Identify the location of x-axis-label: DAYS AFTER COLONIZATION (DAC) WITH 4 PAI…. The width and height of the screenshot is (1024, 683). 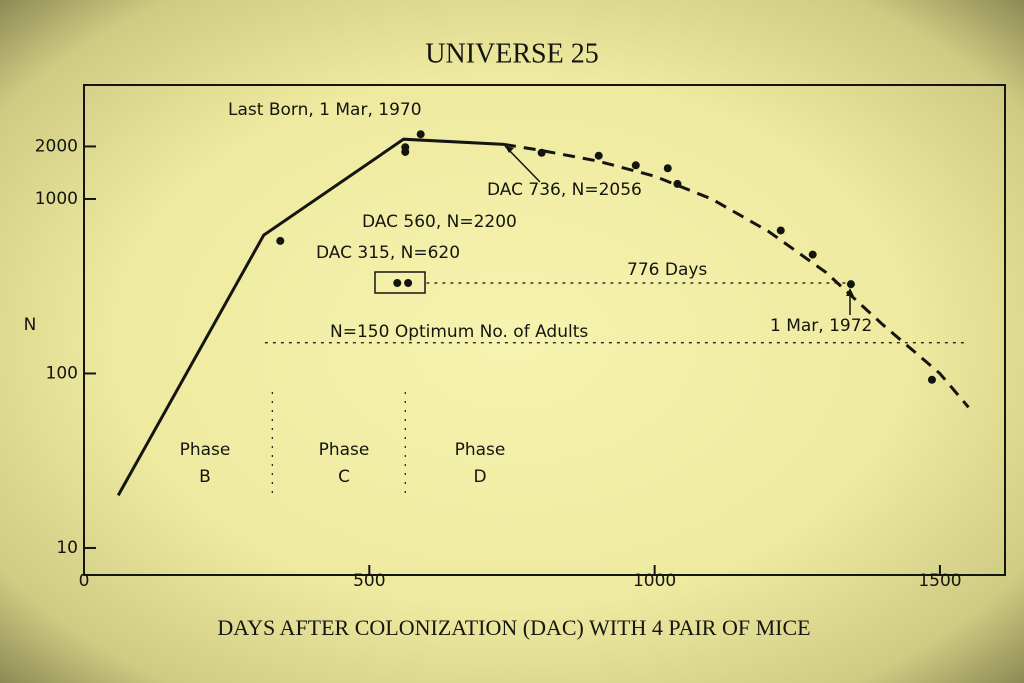
(513, 627).